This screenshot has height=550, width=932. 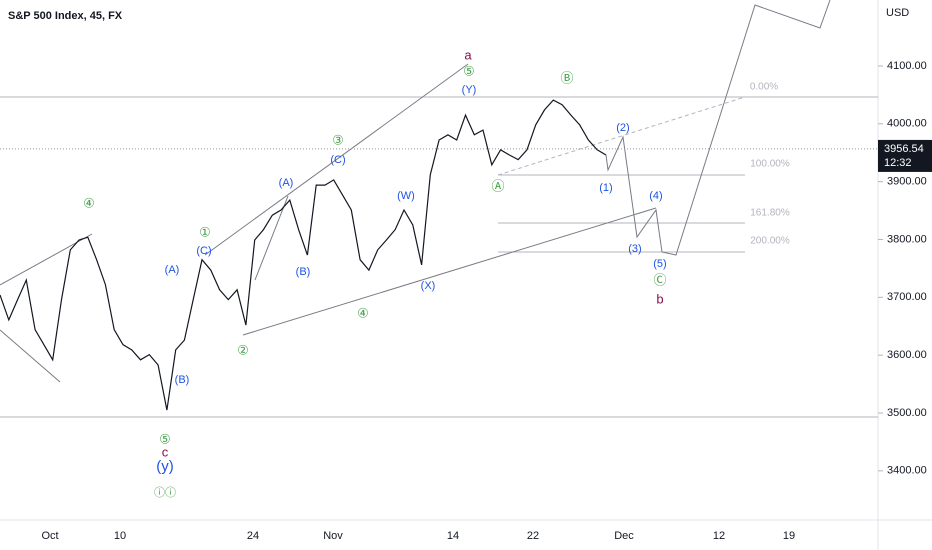 I want to click on fib-label: 100.00%, so click(x=770, y=164).